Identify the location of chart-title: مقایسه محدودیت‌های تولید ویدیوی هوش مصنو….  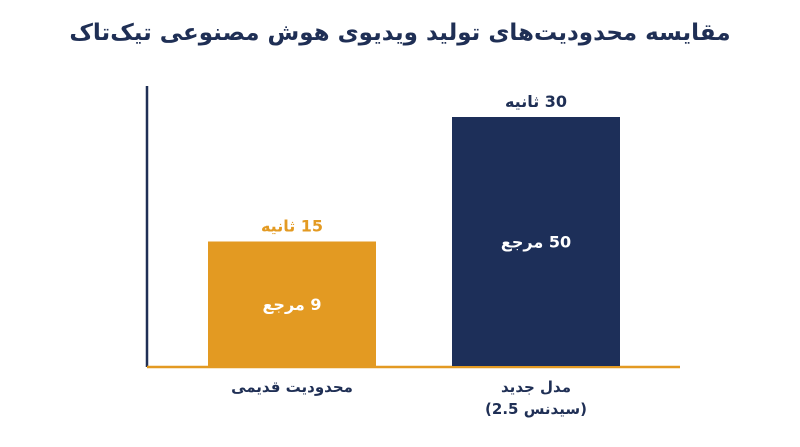
(400, 33).